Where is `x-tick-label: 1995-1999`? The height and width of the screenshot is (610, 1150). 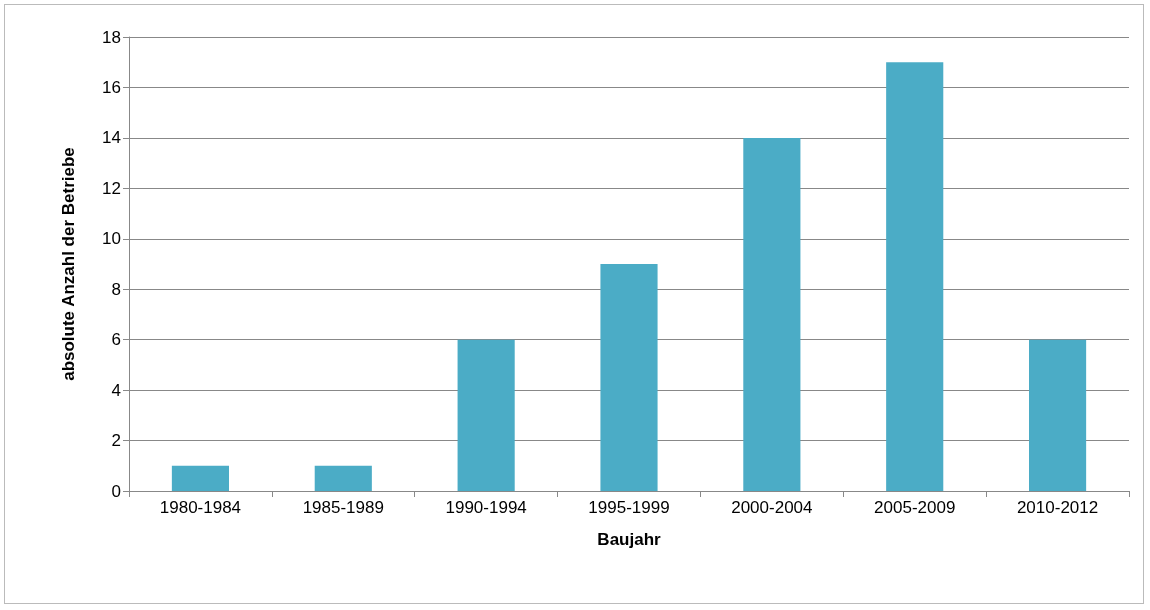
x-tick-label: 1995-1999 is located at coordinates (629, 507).